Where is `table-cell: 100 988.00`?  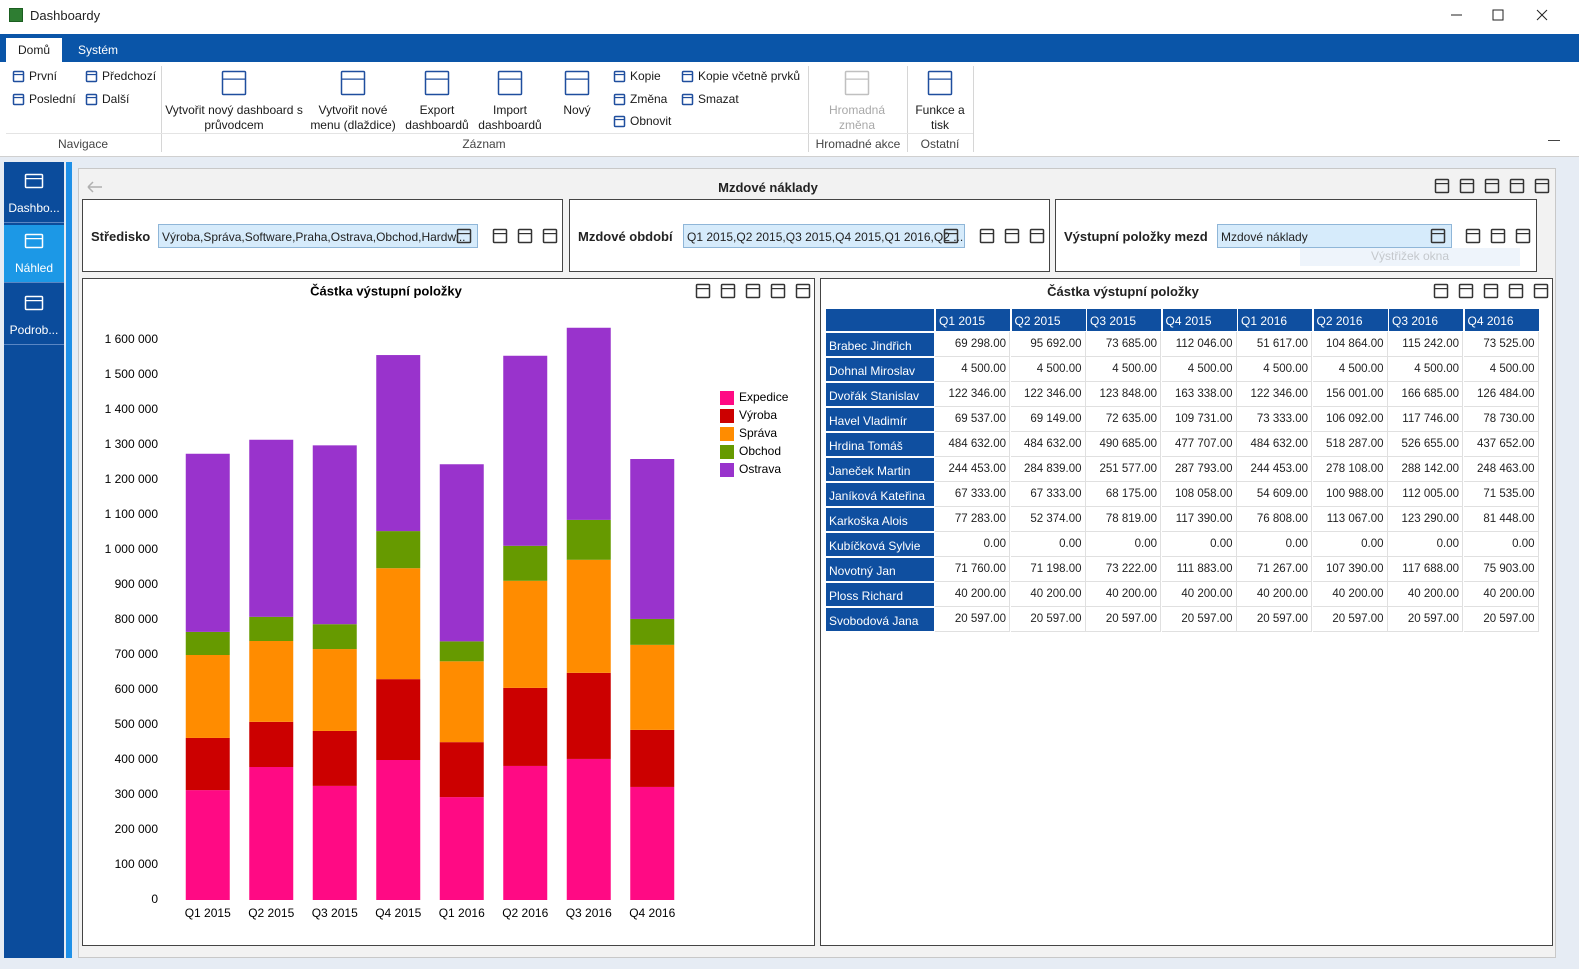
table-cell: 100 988.00 is located at coordinates (1350, 494).